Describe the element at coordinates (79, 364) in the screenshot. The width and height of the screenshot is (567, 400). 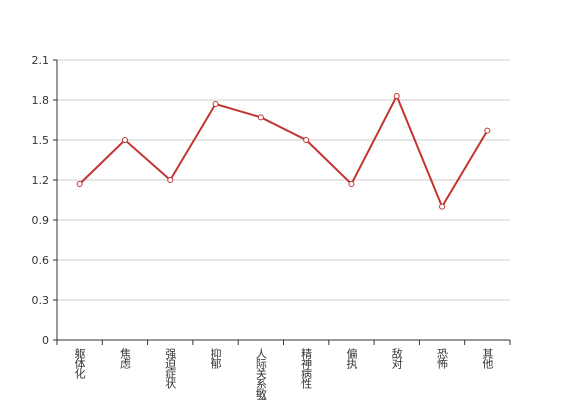
I see `x-tick-label: 躯体化` at that location.